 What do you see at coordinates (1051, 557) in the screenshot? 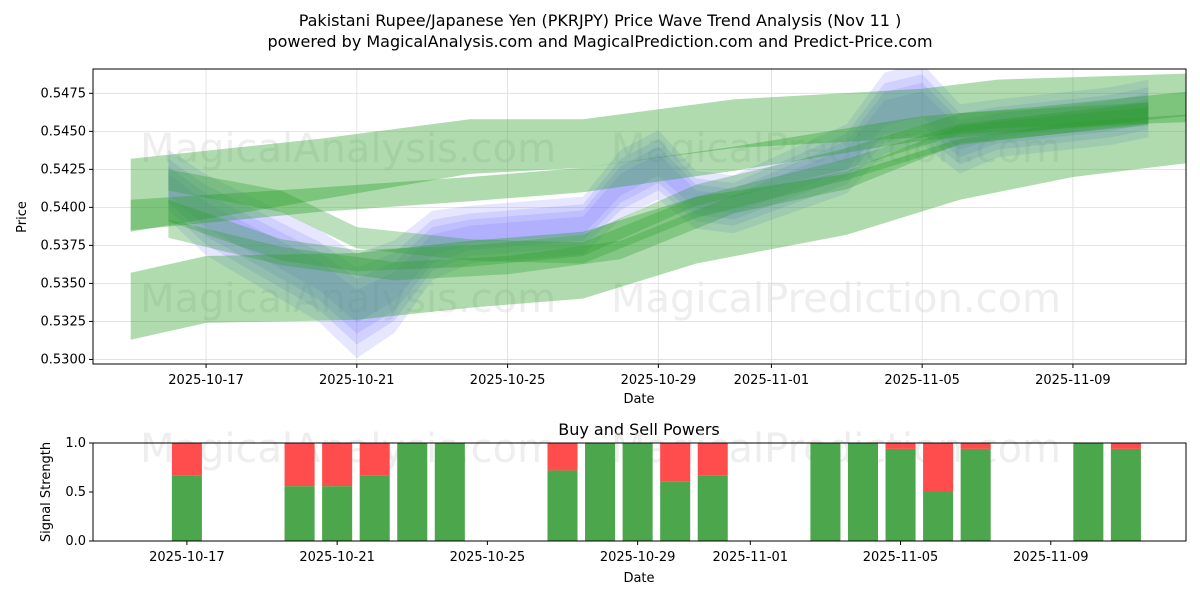
I see `signal-x-tick-label: 2025-11-09` at bounding box center [1051, 557].